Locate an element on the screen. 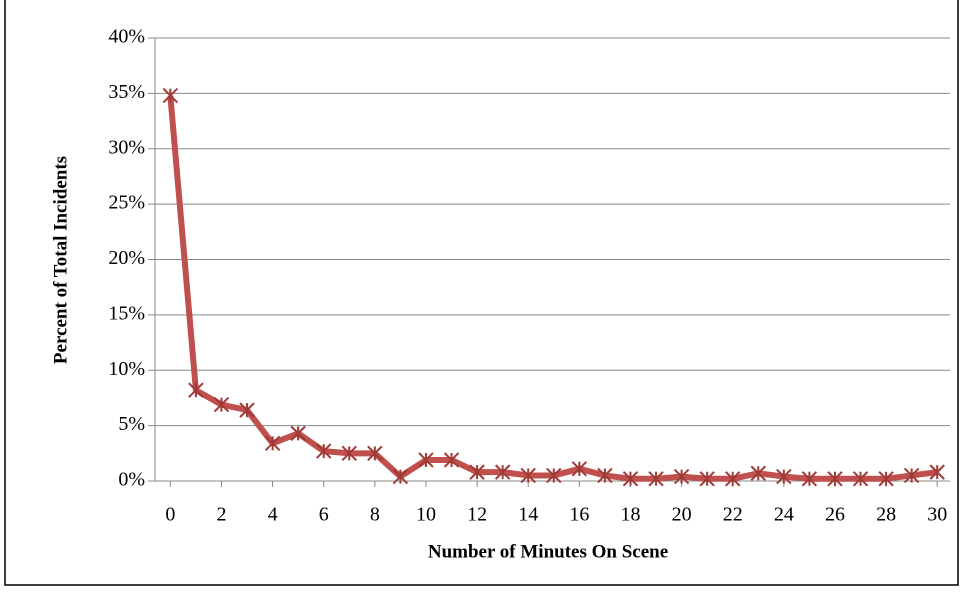 This screenshot has height=592, width=965. x-tick-label: 12 is located at coordinates (477, 515).